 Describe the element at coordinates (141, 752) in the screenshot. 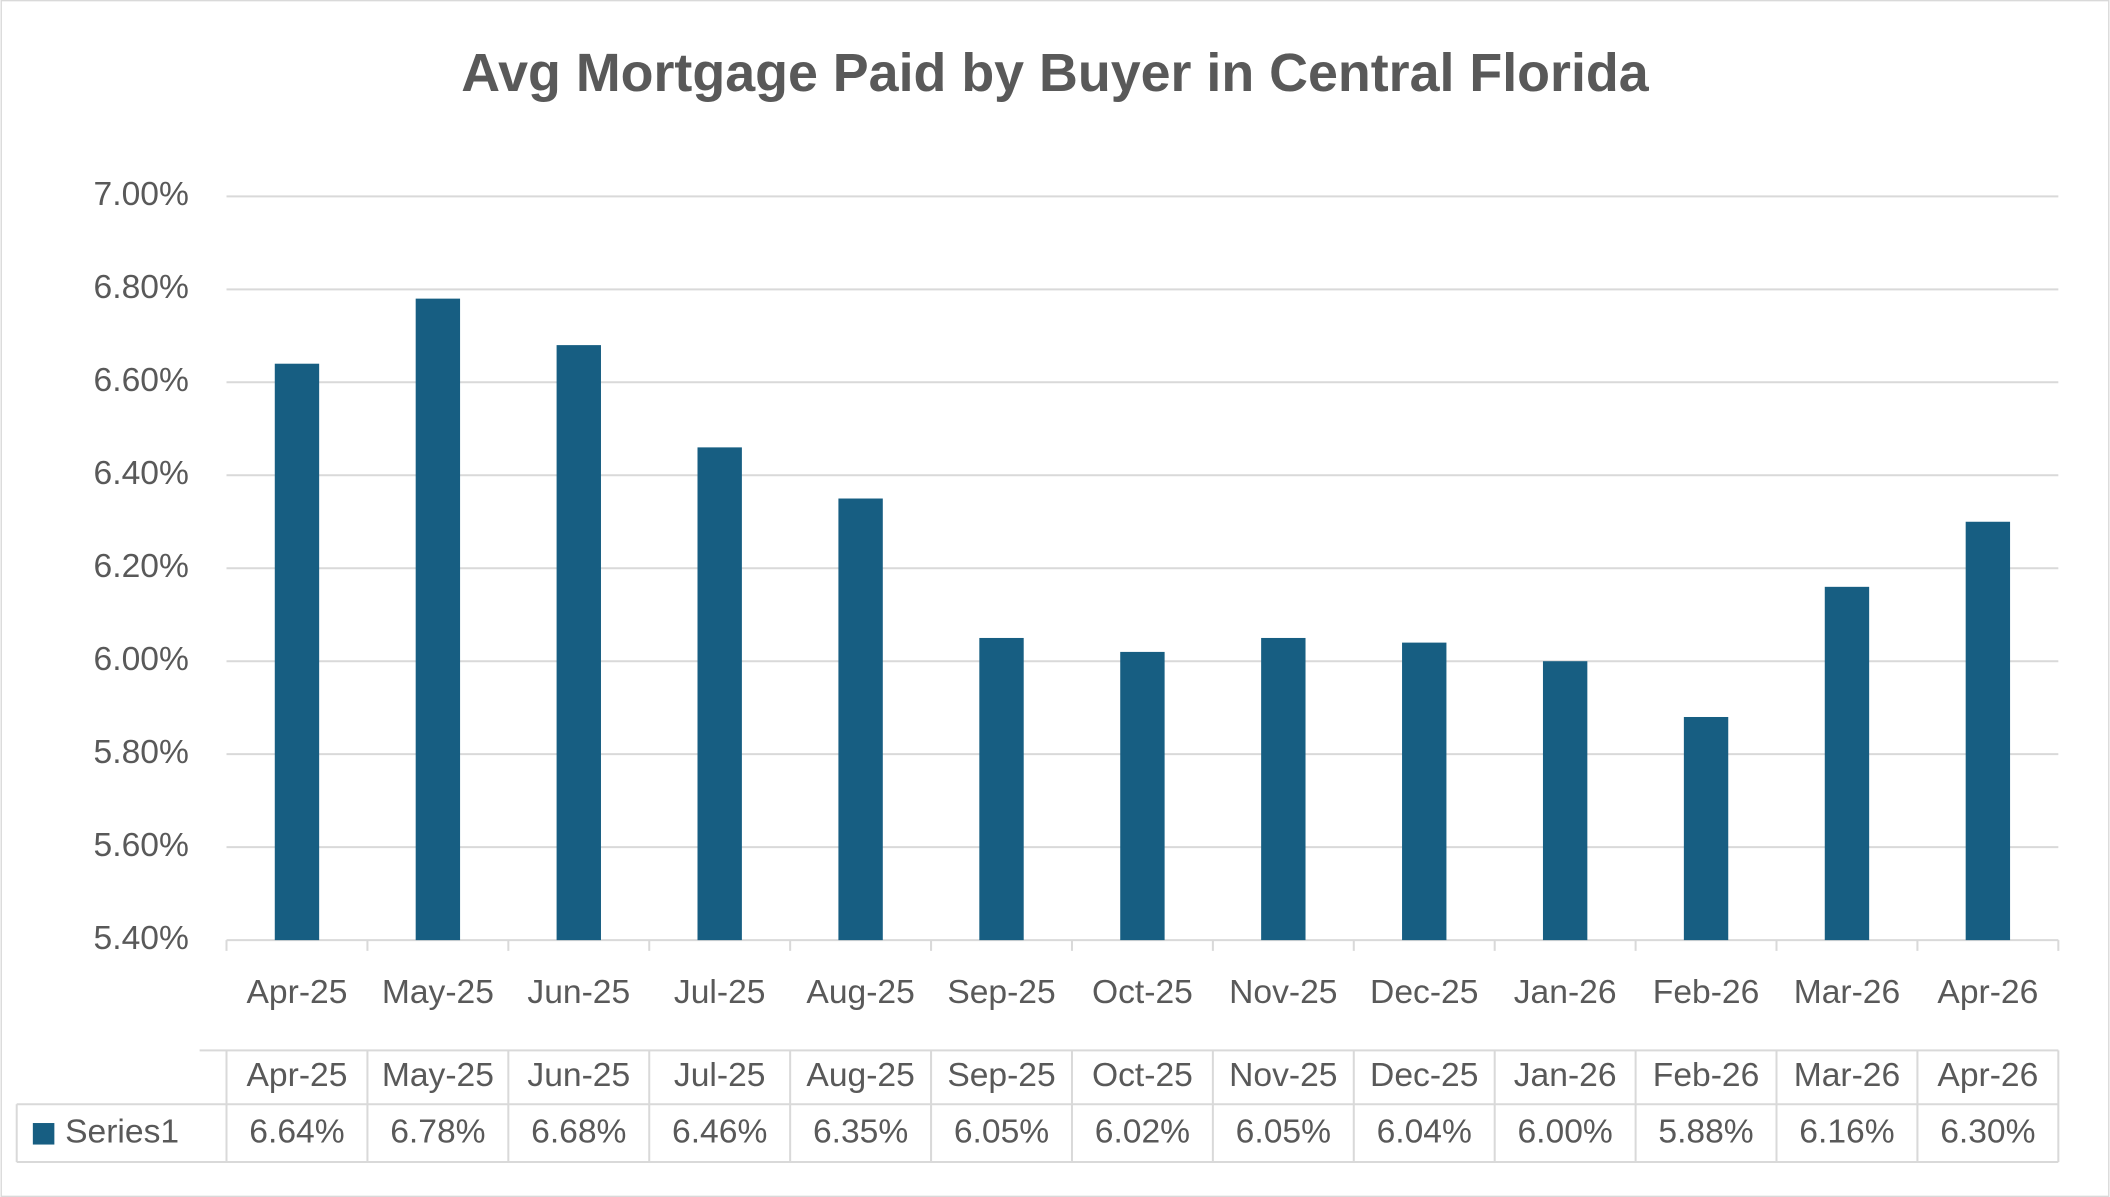

I see `y-tick-label: 5.80%` at that location.